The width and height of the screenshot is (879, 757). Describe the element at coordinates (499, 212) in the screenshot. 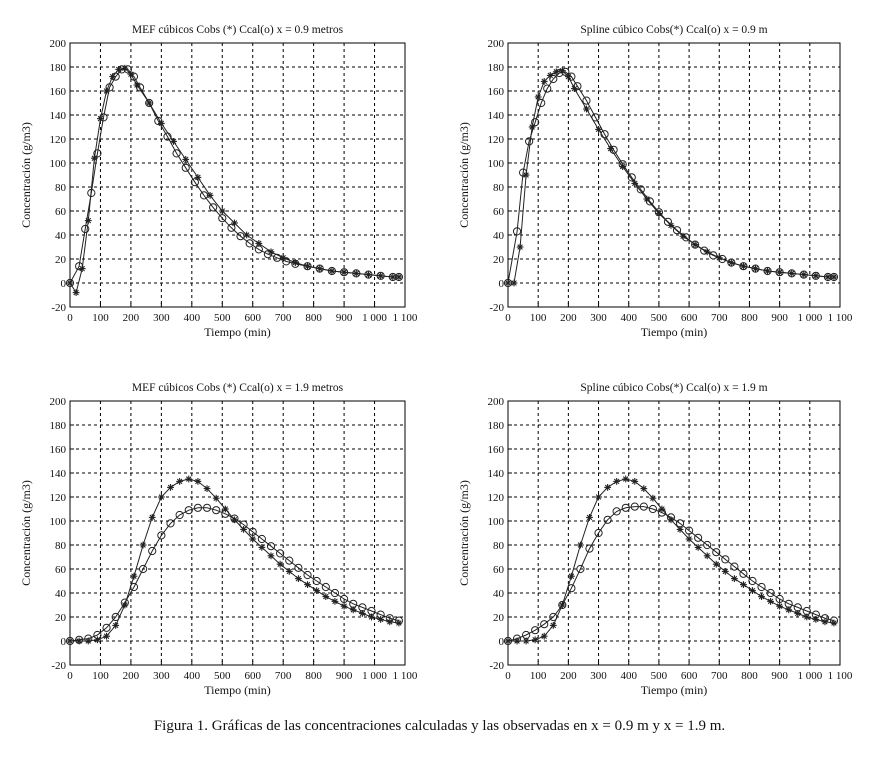

I see `y-tick-label: 60` at that location.